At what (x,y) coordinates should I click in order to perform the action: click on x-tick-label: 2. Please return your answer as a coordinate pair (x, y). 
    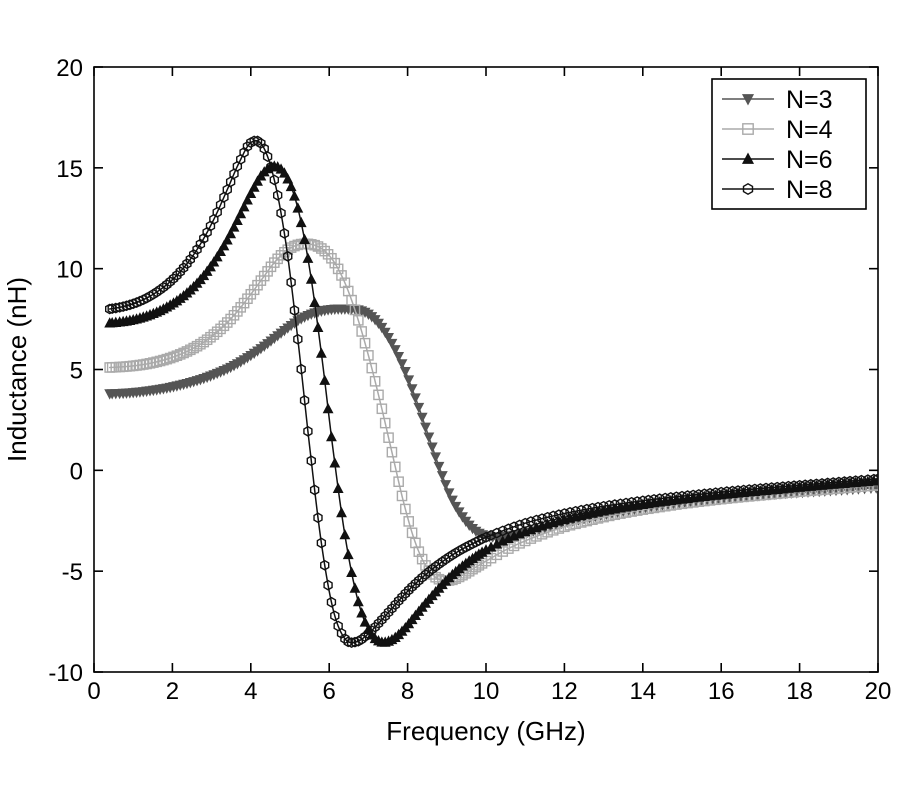
    Looking at the image, I should click on (172, 691).